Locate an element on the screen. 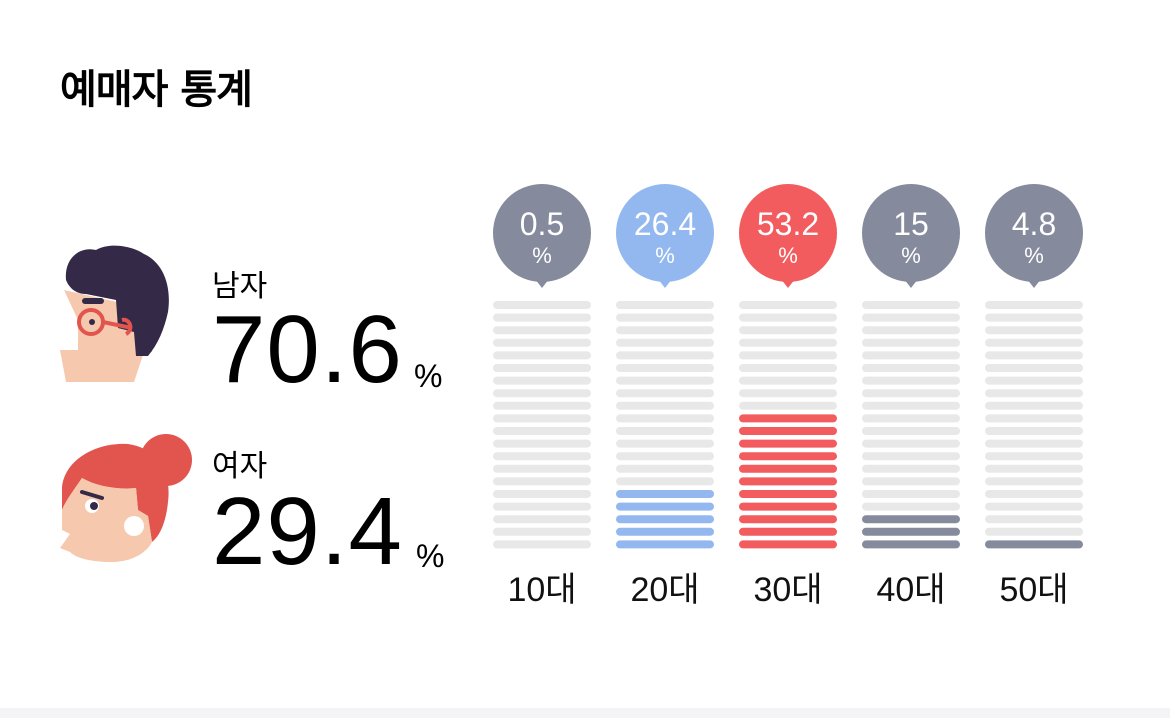 This screenshot has width=1170, height=718. male-avatar-icon is located at coordinates (114, 313).